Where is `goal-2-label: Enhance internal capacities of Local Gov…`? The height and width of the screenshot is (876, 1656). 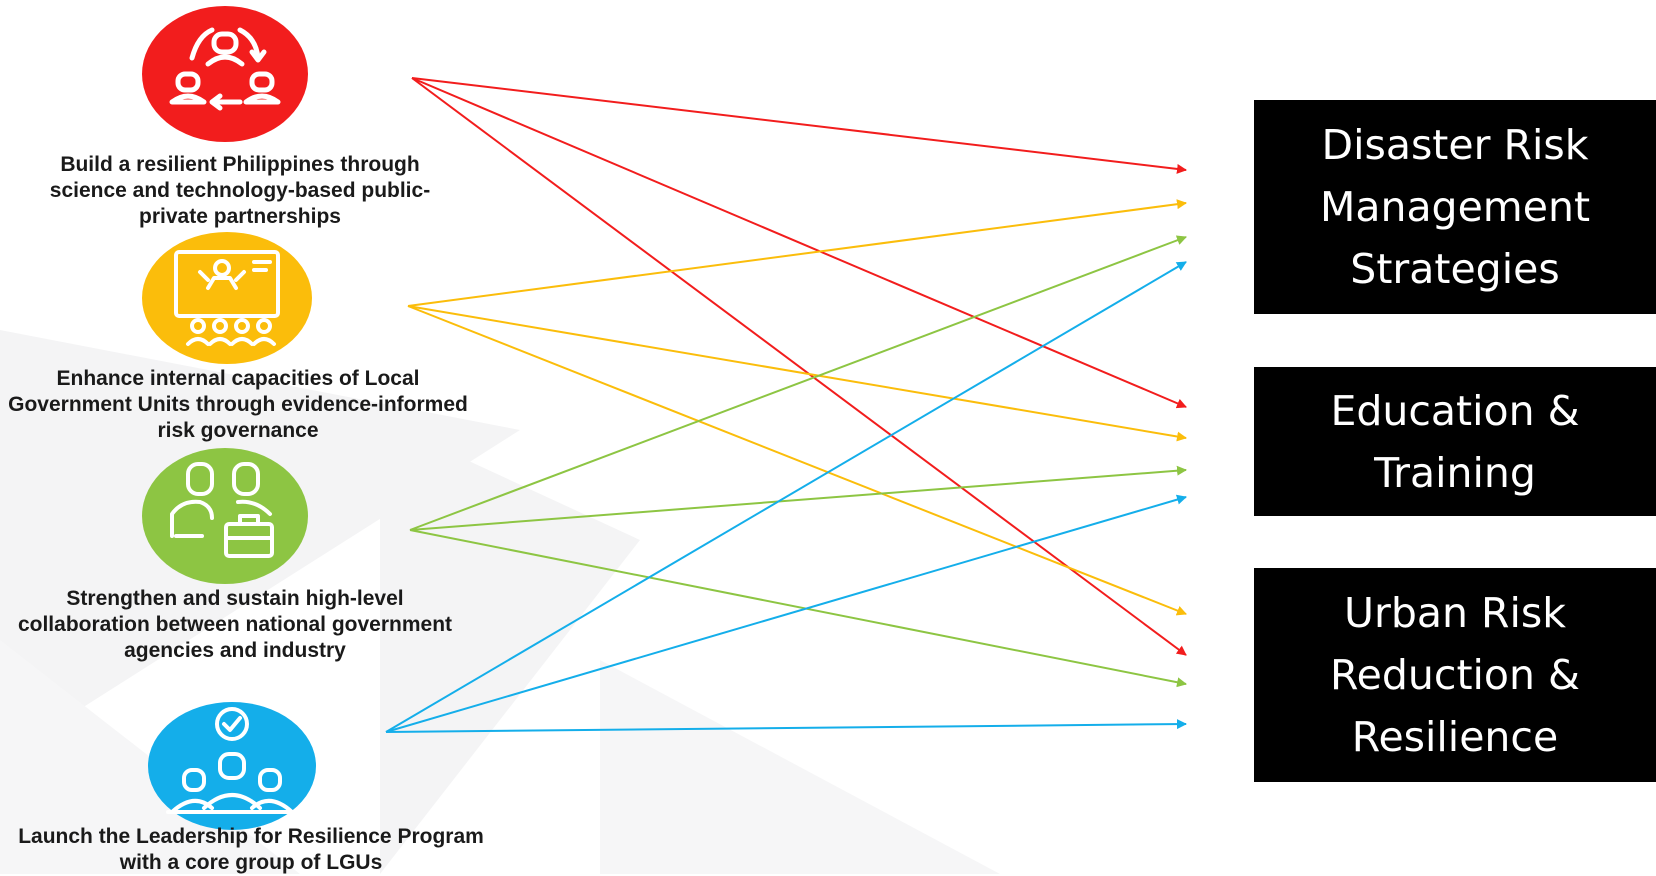
goal-2-label: Enhance internal capacities of Local Gov… is located at coordinates (238, 404).